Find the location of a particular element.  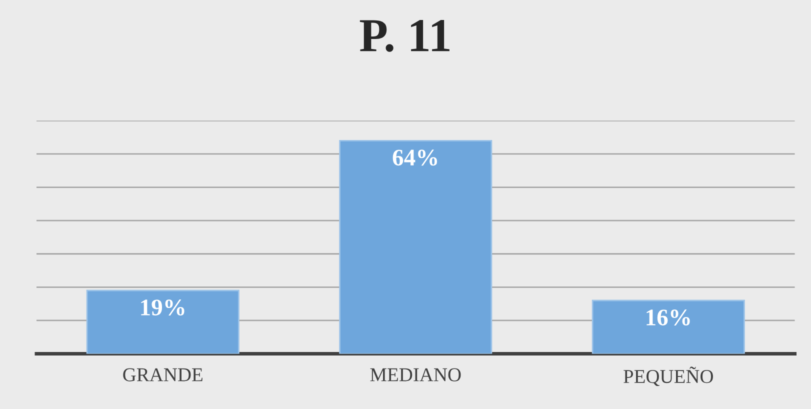

chart-title: P. 11 is located at coordinates (405, 36).